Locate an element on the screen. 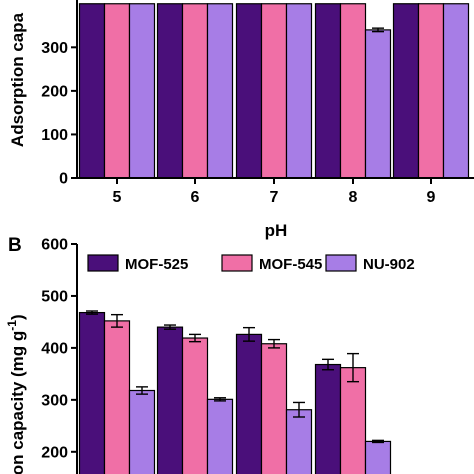  panel-a-x-tick-label-7: 7 is located at coordinates (274, 197).